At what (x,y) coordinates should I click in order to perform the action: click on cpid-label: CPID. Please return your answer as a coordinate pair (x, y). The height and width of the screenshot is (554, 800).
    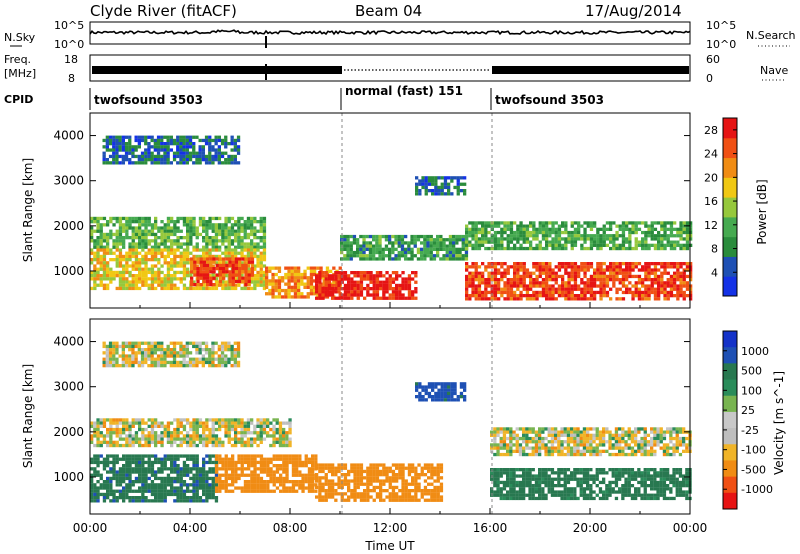
    Looking at the image, I should click on (18, 99).